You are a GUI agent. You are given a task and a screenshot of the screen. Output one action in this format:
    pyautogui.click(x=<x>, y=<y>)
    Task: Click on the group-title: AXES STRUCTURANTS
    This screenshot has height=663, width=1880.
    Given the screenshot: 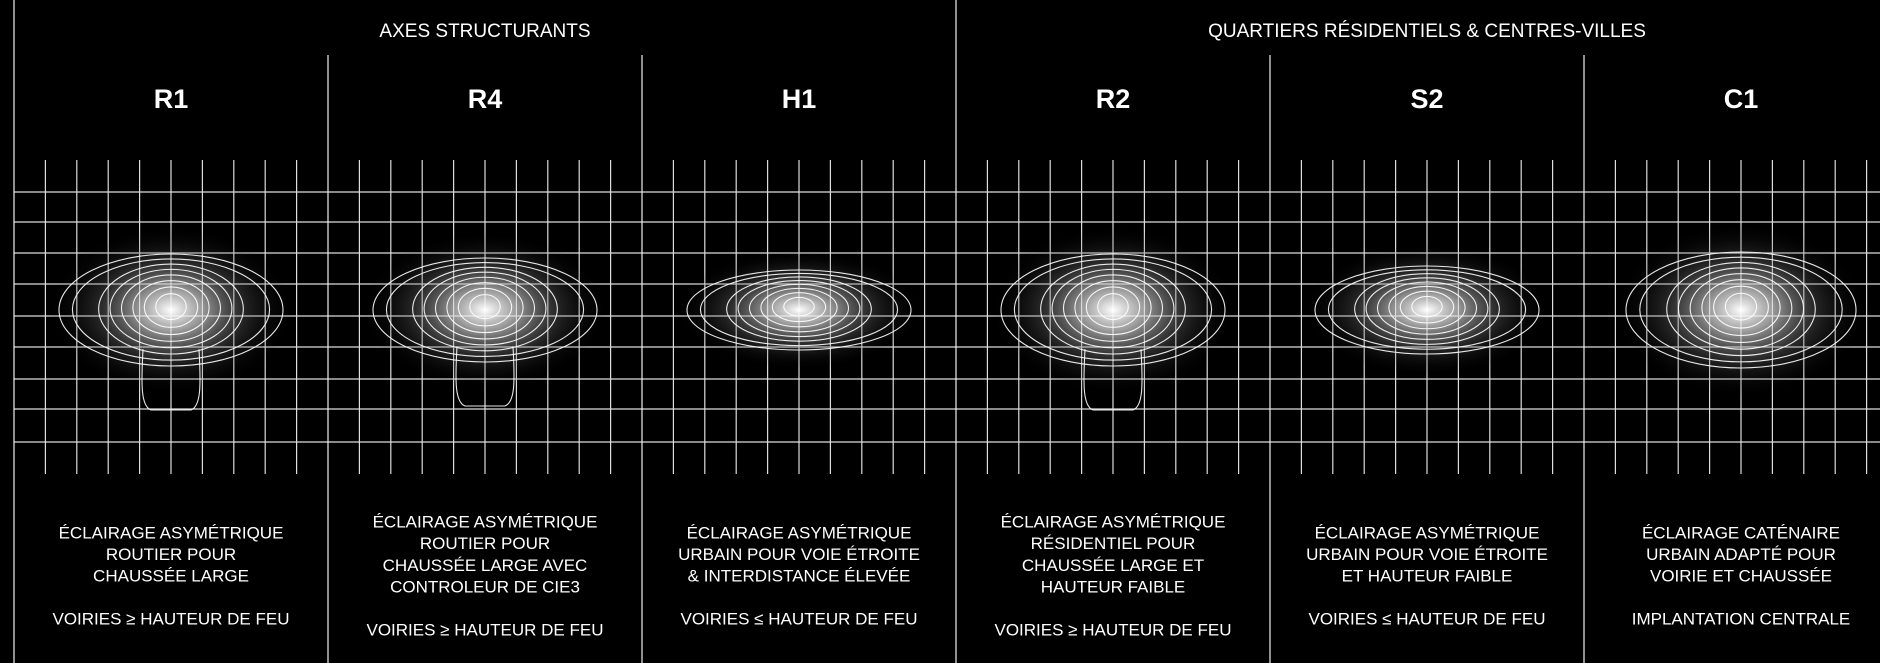 What is the action you would take?
    pyautogui.click(x=484, y=31)
    